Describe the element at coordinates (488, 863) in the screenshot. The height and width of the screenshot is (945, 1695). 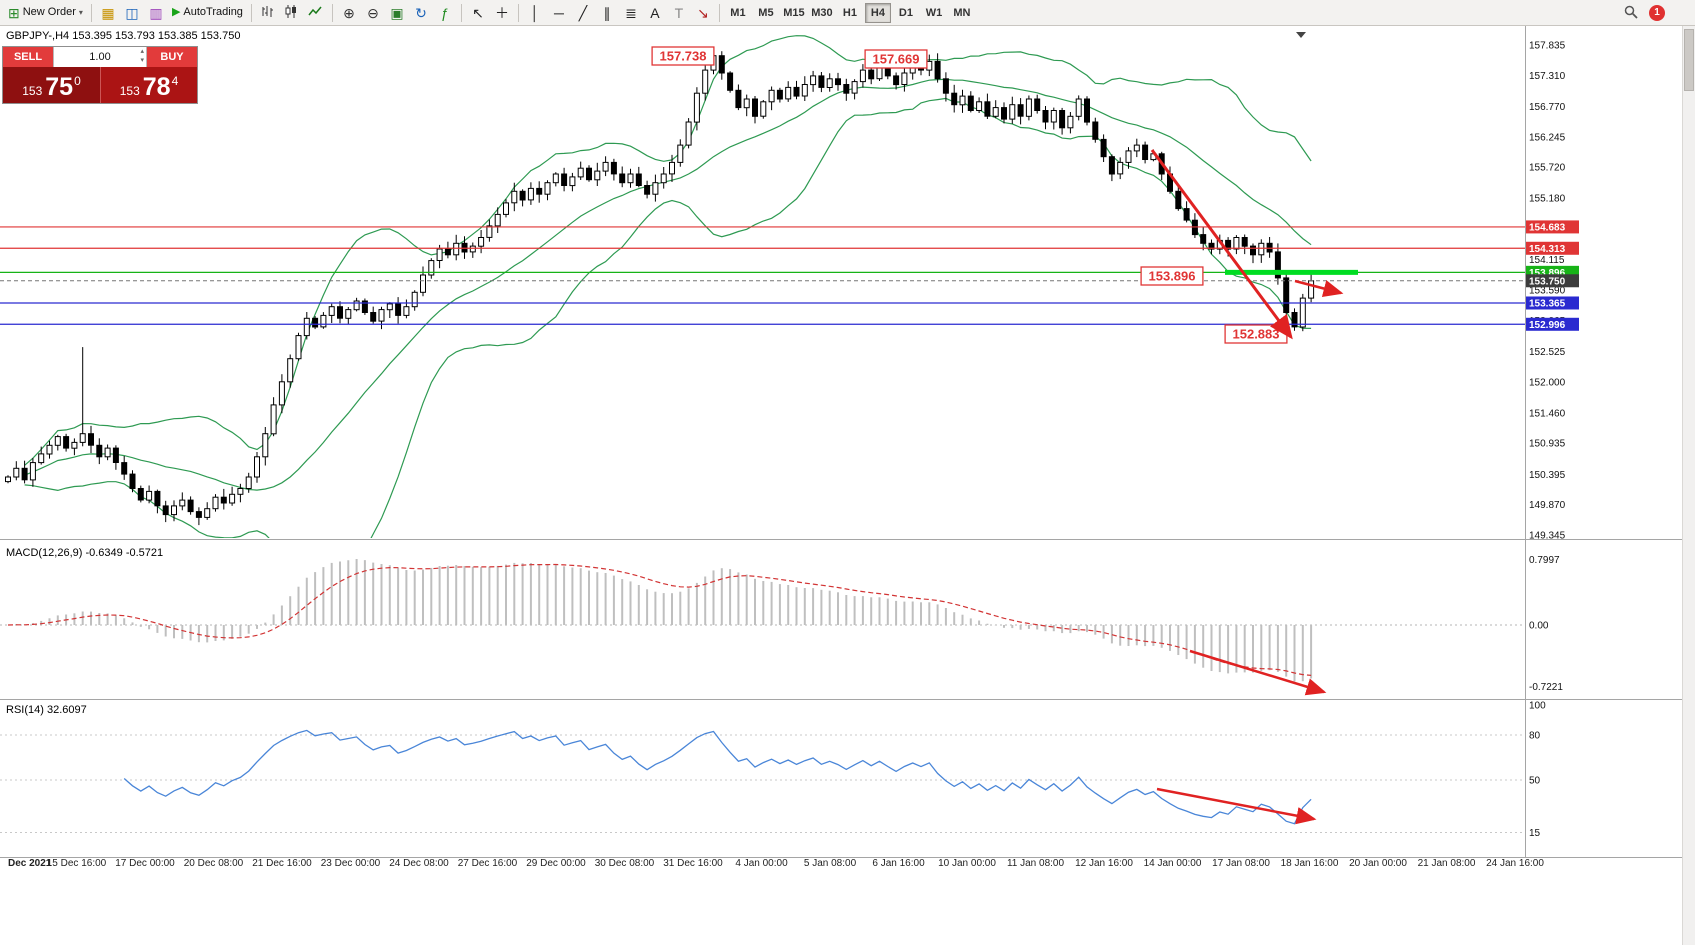
I see `svg-text: 27 Dec 16:00` at that location.